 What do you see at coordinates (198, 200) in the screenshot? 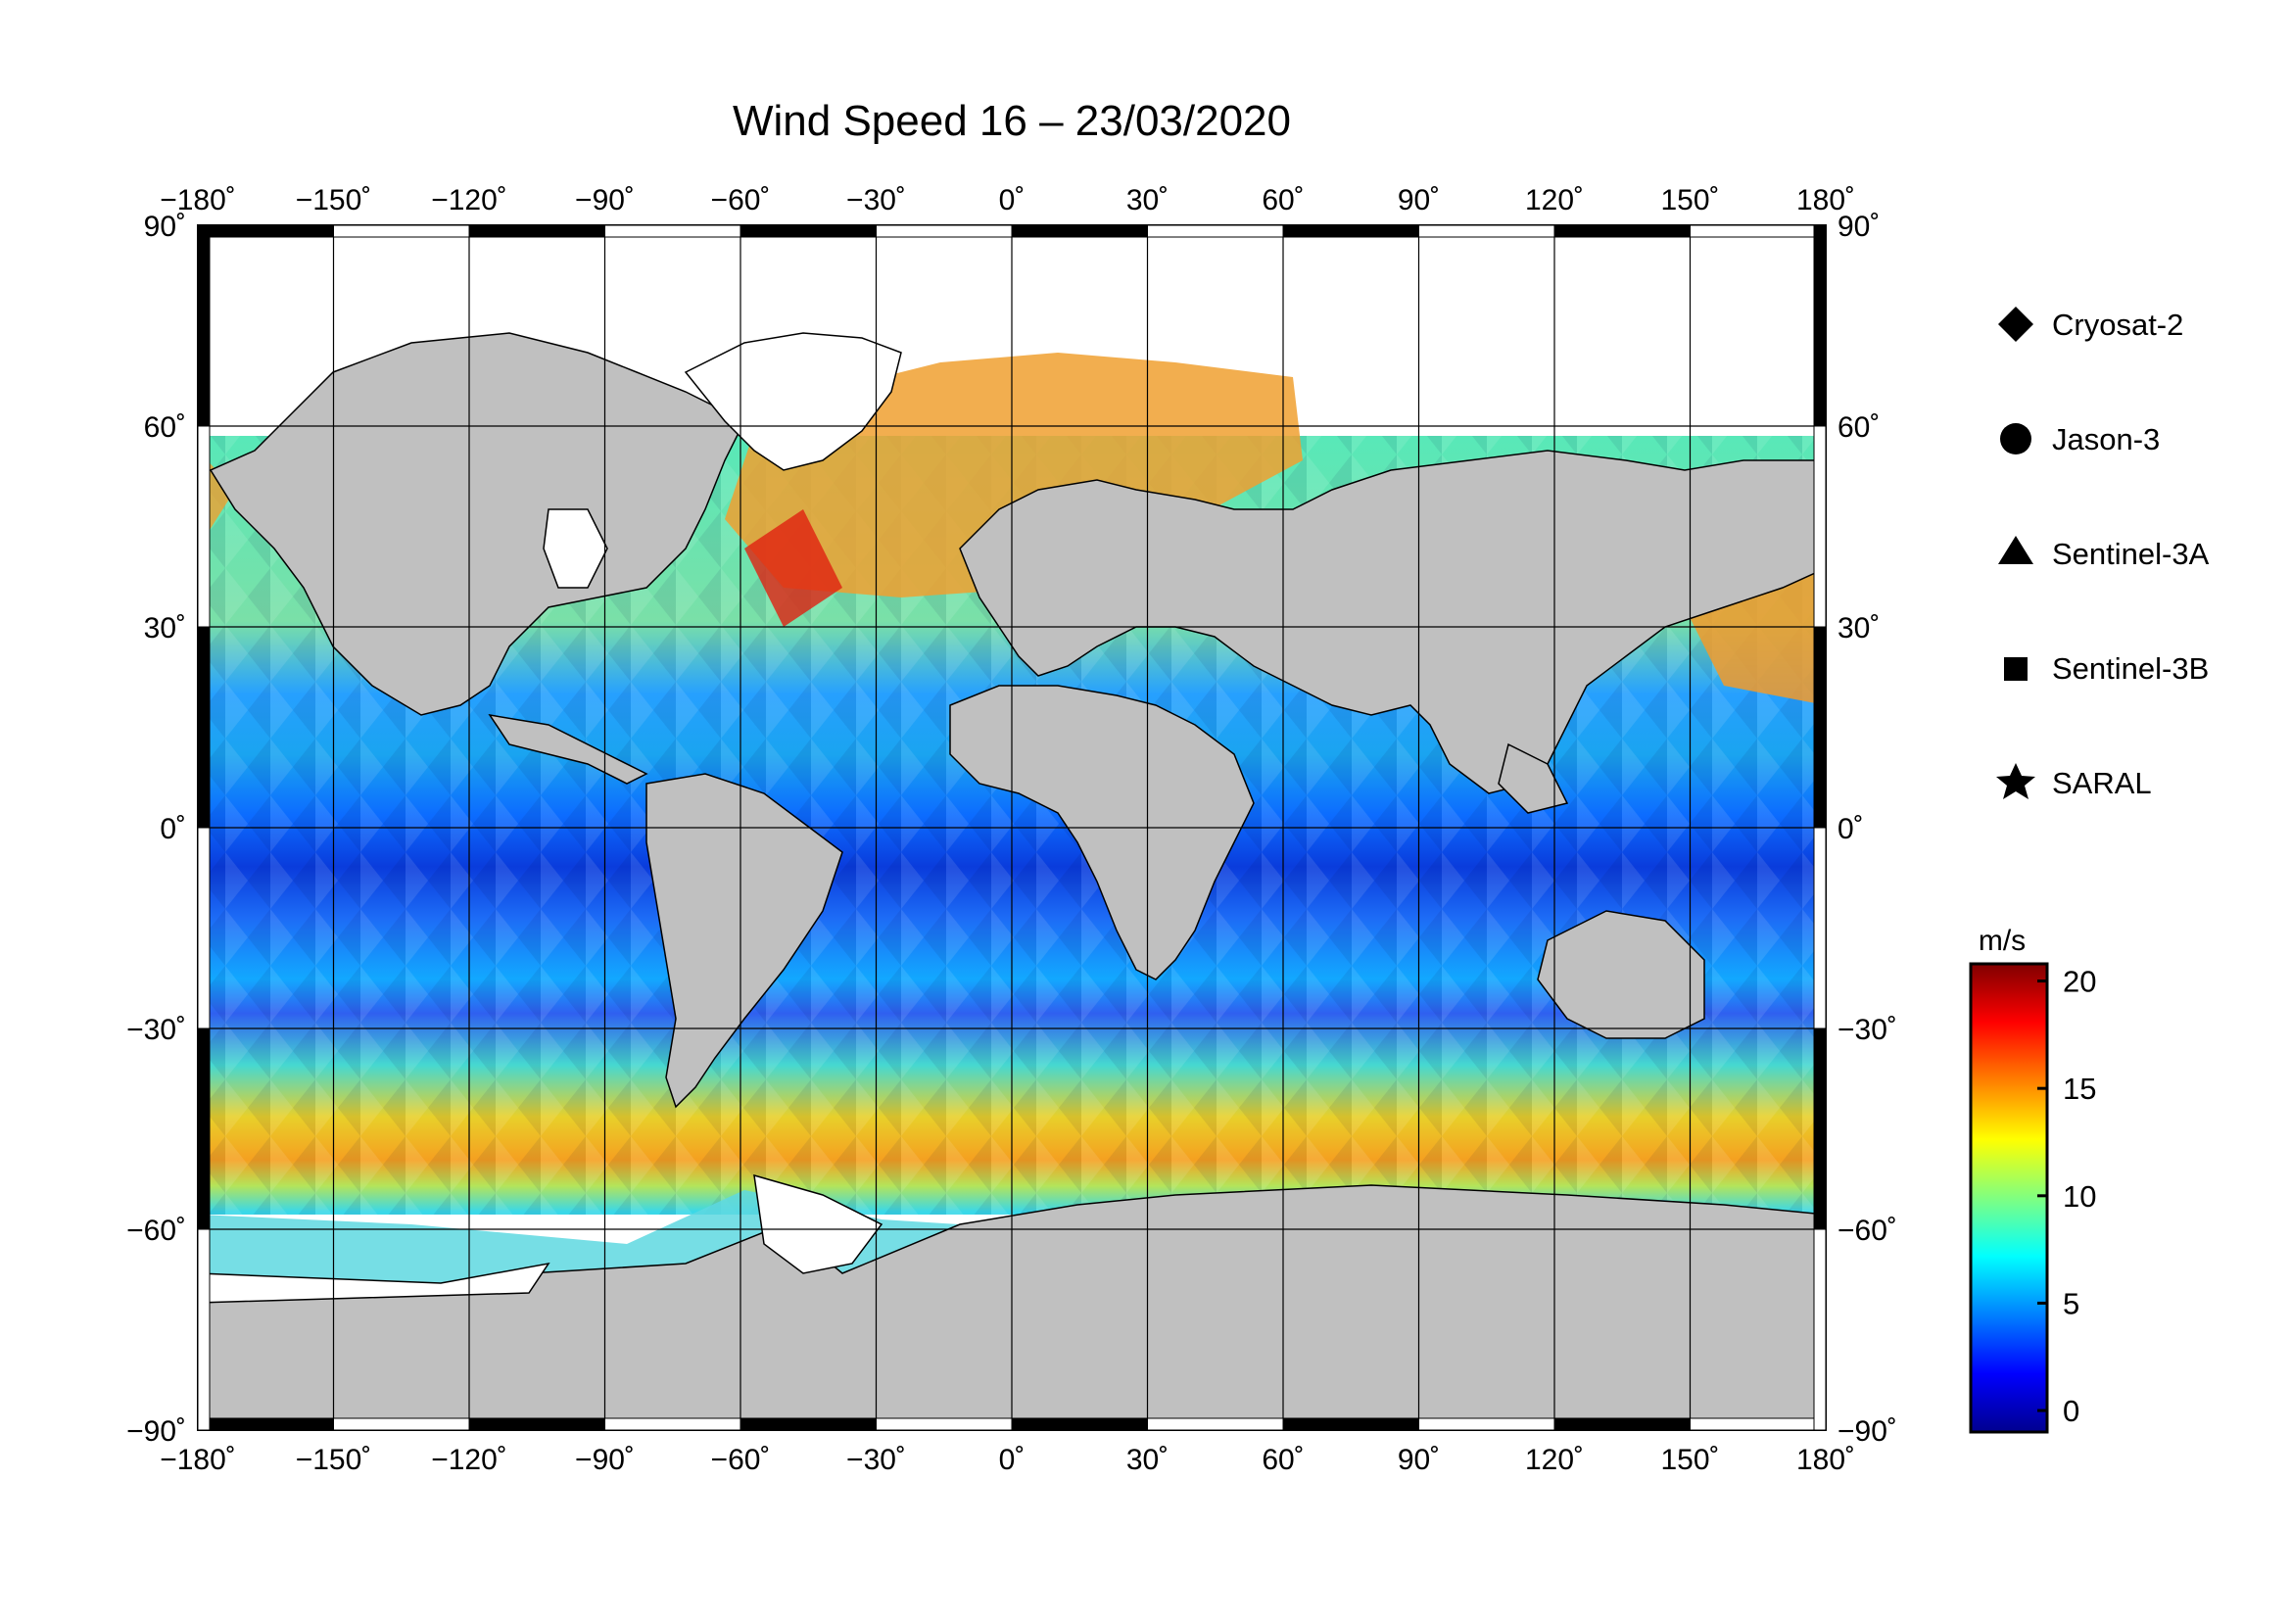
I see `lon-tick-label-top: −180˚` at bounding box center [198, 200].